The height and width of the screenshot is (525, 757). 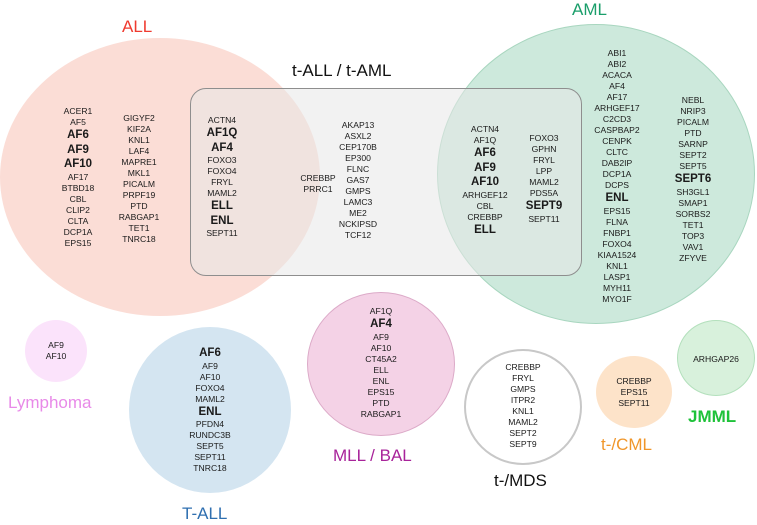 What do you see at coordinates (523, 389) in the screenshot?
I see `gene-label: GMPS` at bounding box center [523, 389].